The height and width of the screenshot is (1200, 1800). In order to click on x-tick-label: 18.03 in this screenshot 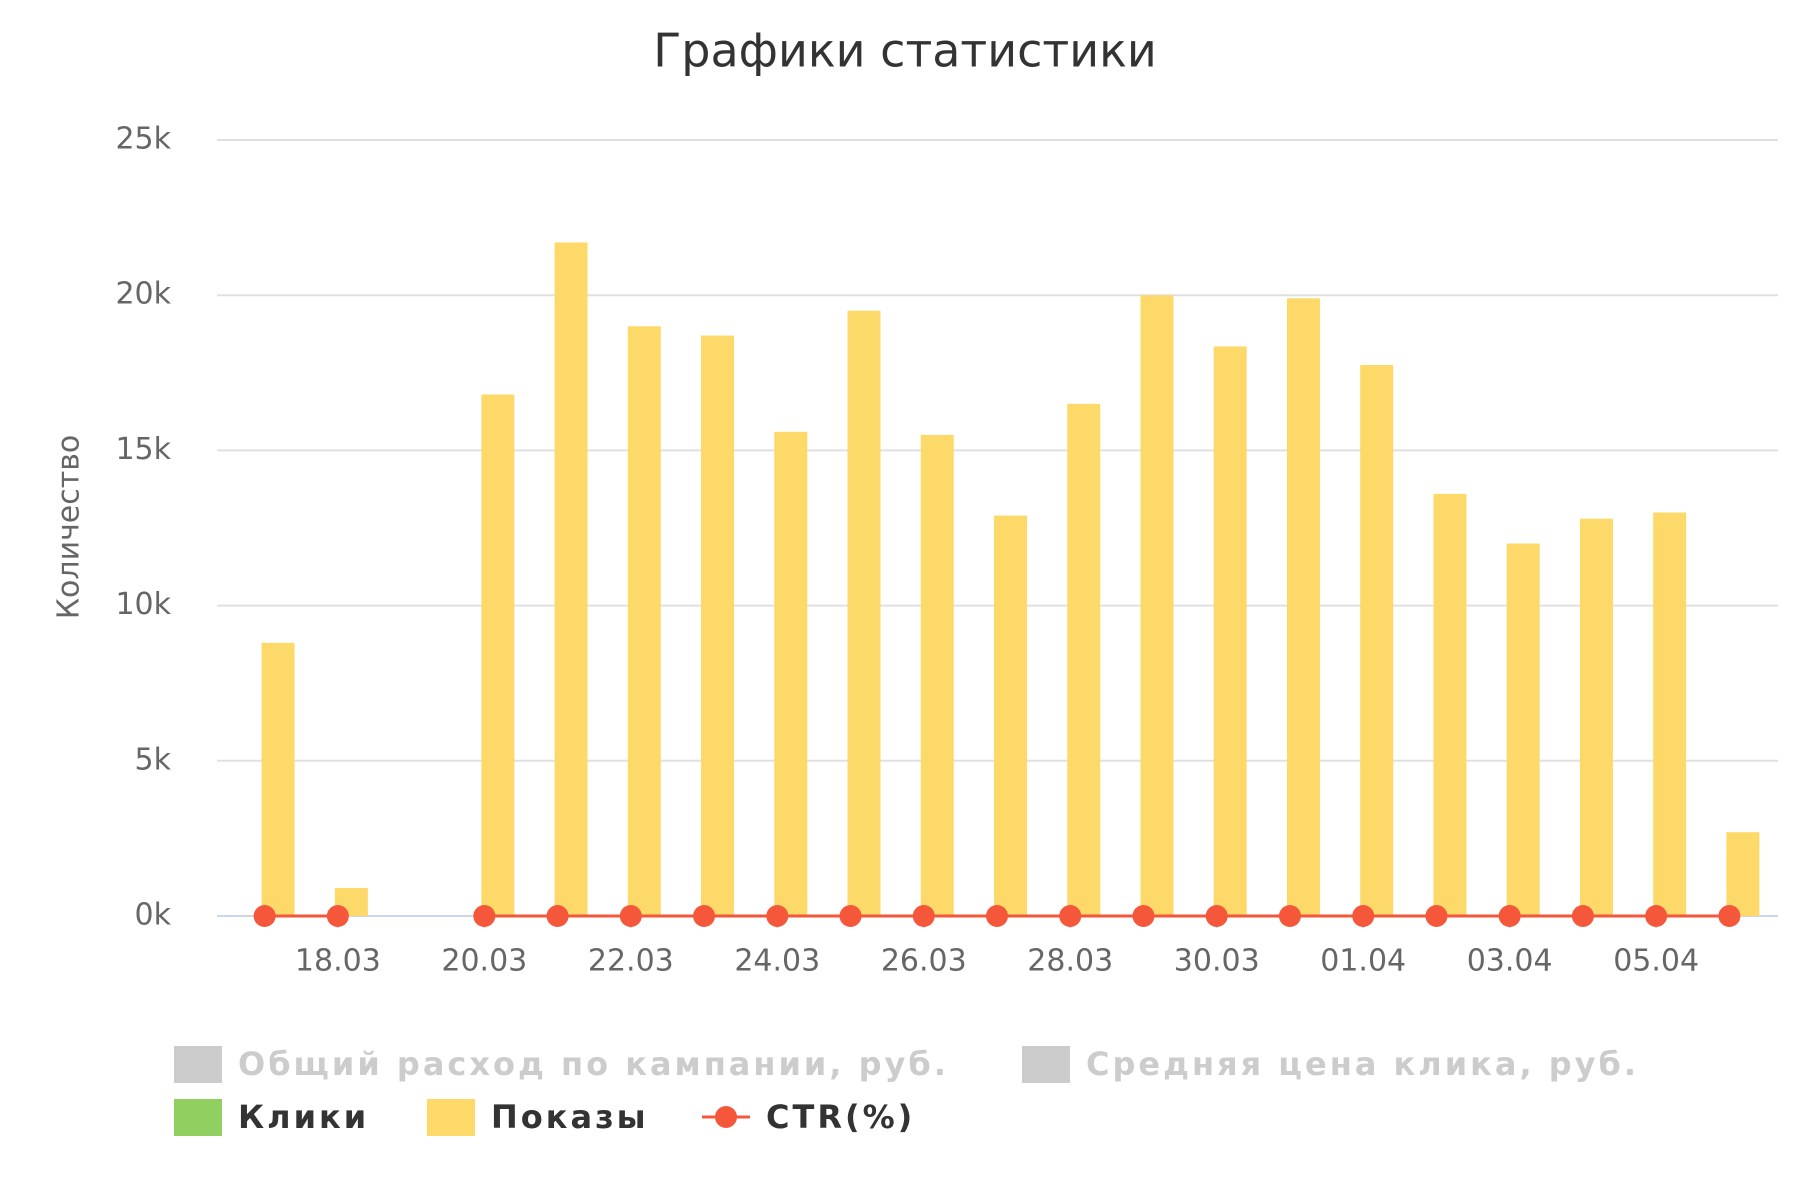, I will do `click(338, 961)`.